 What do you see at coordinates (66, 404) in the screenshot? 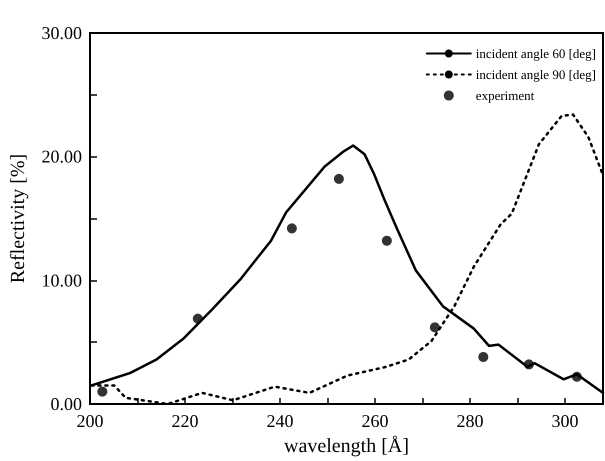
I see `y-tick-label: 0.00` at bounding box center [66, 404].